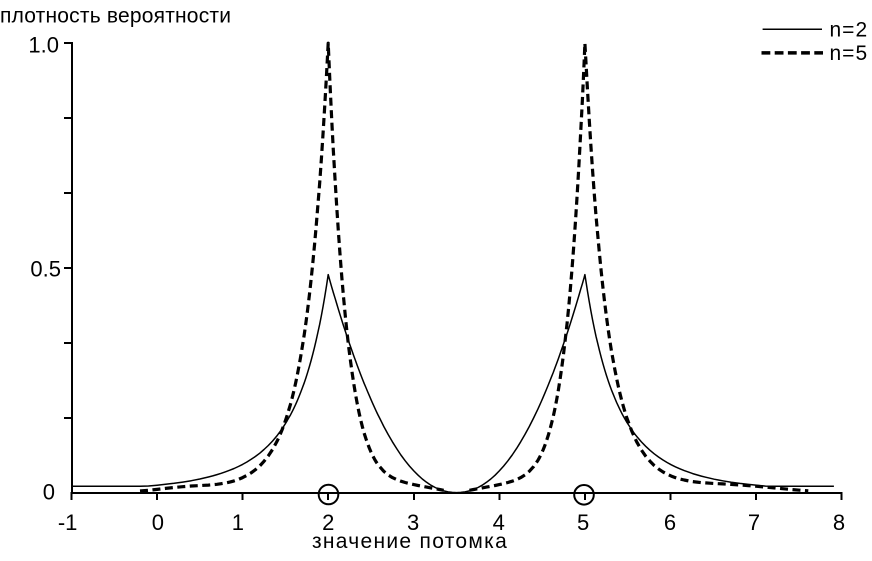  I want to click on svg-text: 1.0, so click(43, 44).